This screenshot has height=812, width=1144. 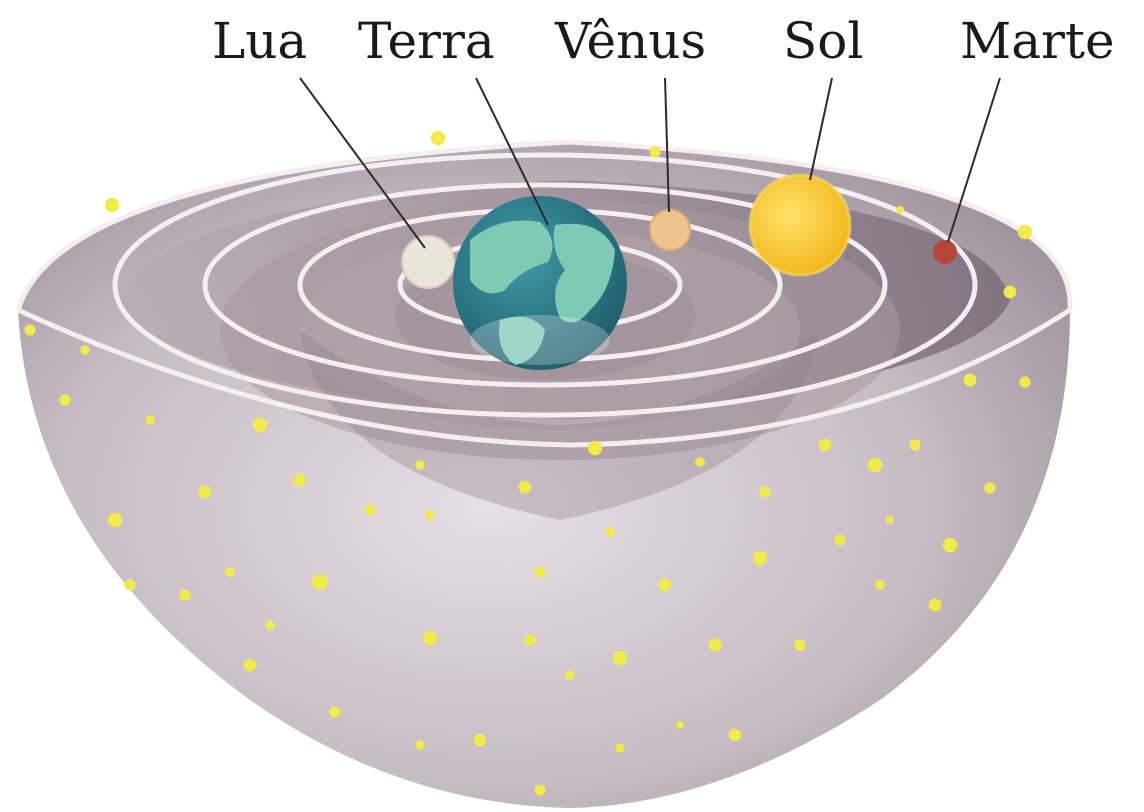 I want to click on sun-icon, so click(x=800, y=225).